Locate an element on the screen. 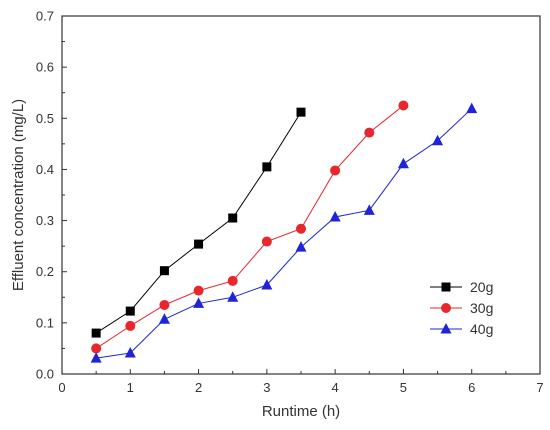 The width and height of the screenshot is (550, 430). x-tick-label: 4 is located at coordinates (335, 387).